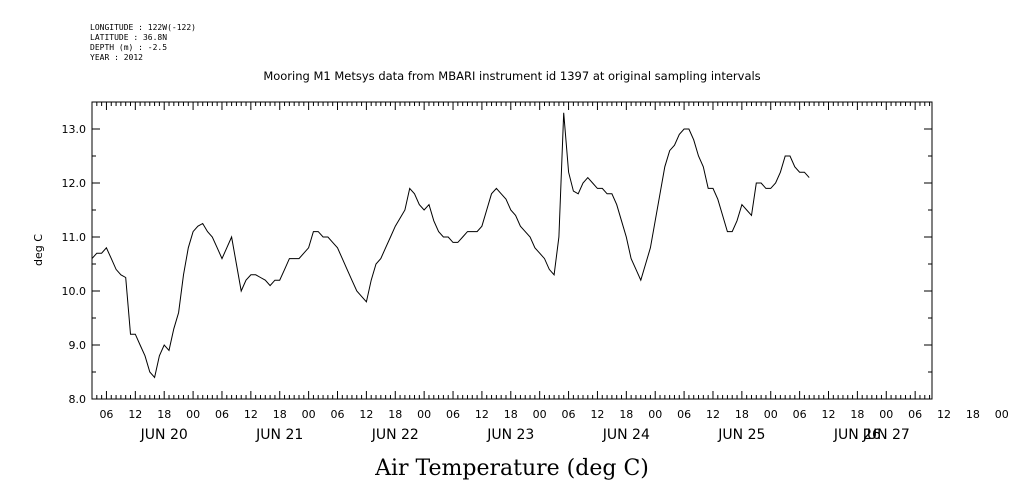 This screenshot has height=504, width=1009. Describe the element at coordinates (74, 183) in the screenshot. I see `y-tick-label: 12.0` at that location.